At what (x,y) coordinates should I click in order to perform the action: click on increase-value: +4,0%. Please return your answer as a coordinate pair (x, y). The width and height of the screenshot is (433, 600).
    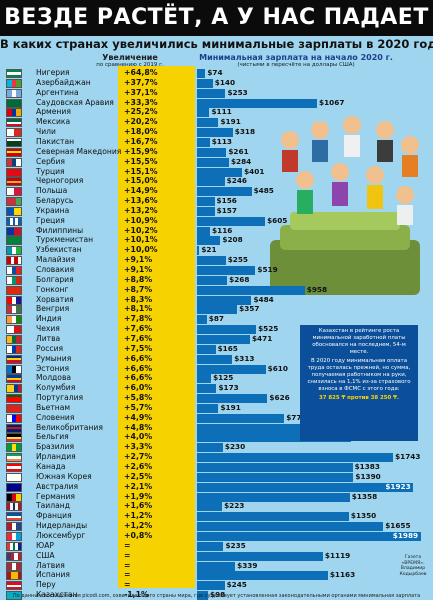
    Looking at the image, I should click on (138, 437).